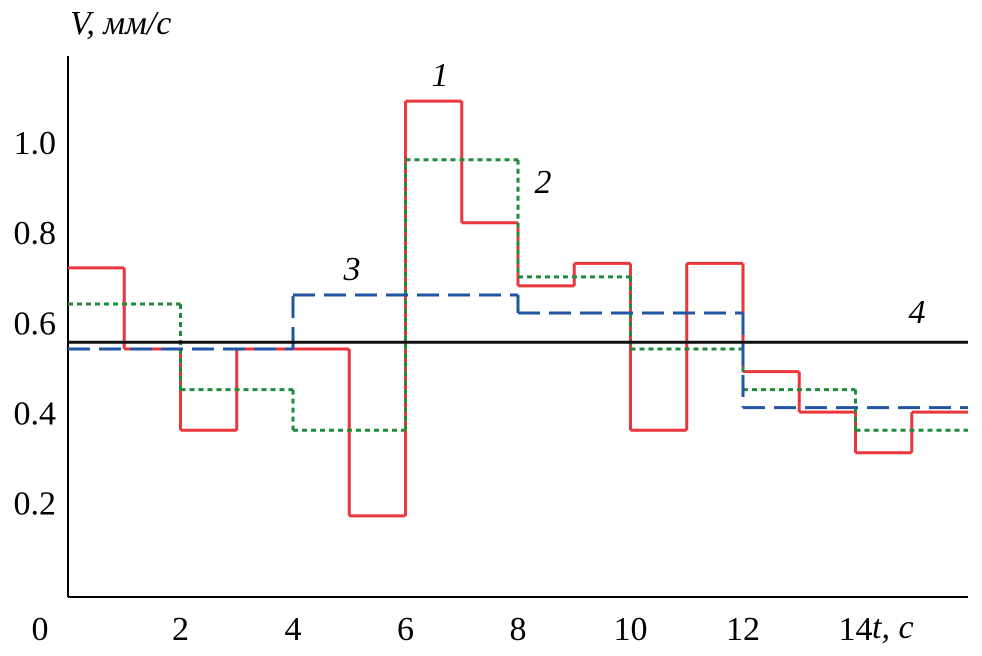 The height and width of the screenshot is (656, 982). What do you see at coordinates (40, 629) in the screenshot?
I see `x-tick-label: 0` at bounding box center [40, 629].